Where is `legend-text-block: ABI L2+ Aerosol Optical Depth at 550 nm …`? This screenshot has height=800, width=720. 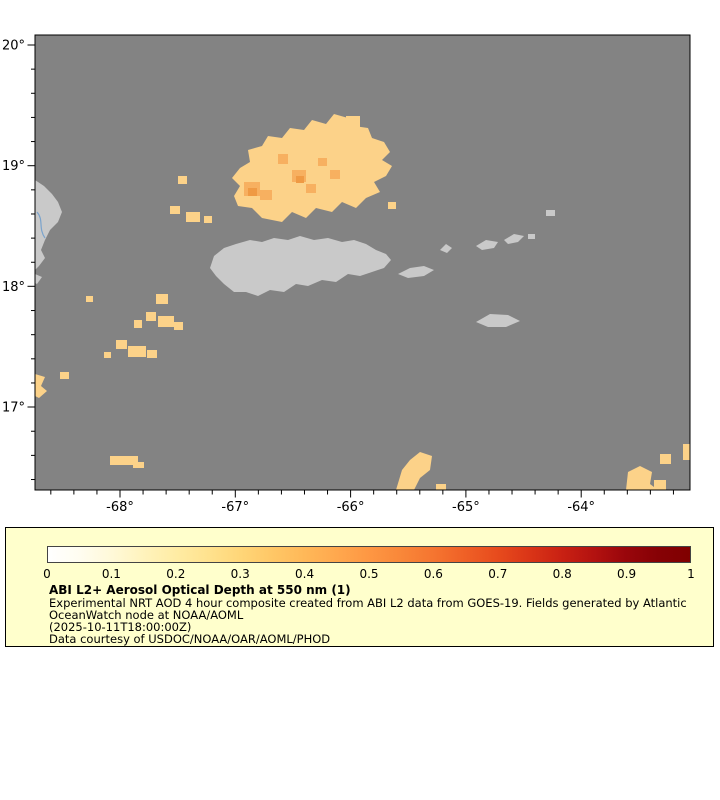
legend-text-block: ABI L2+ Aerosol Optical Depth at 550 nm … is located at coordinates (377, 614).